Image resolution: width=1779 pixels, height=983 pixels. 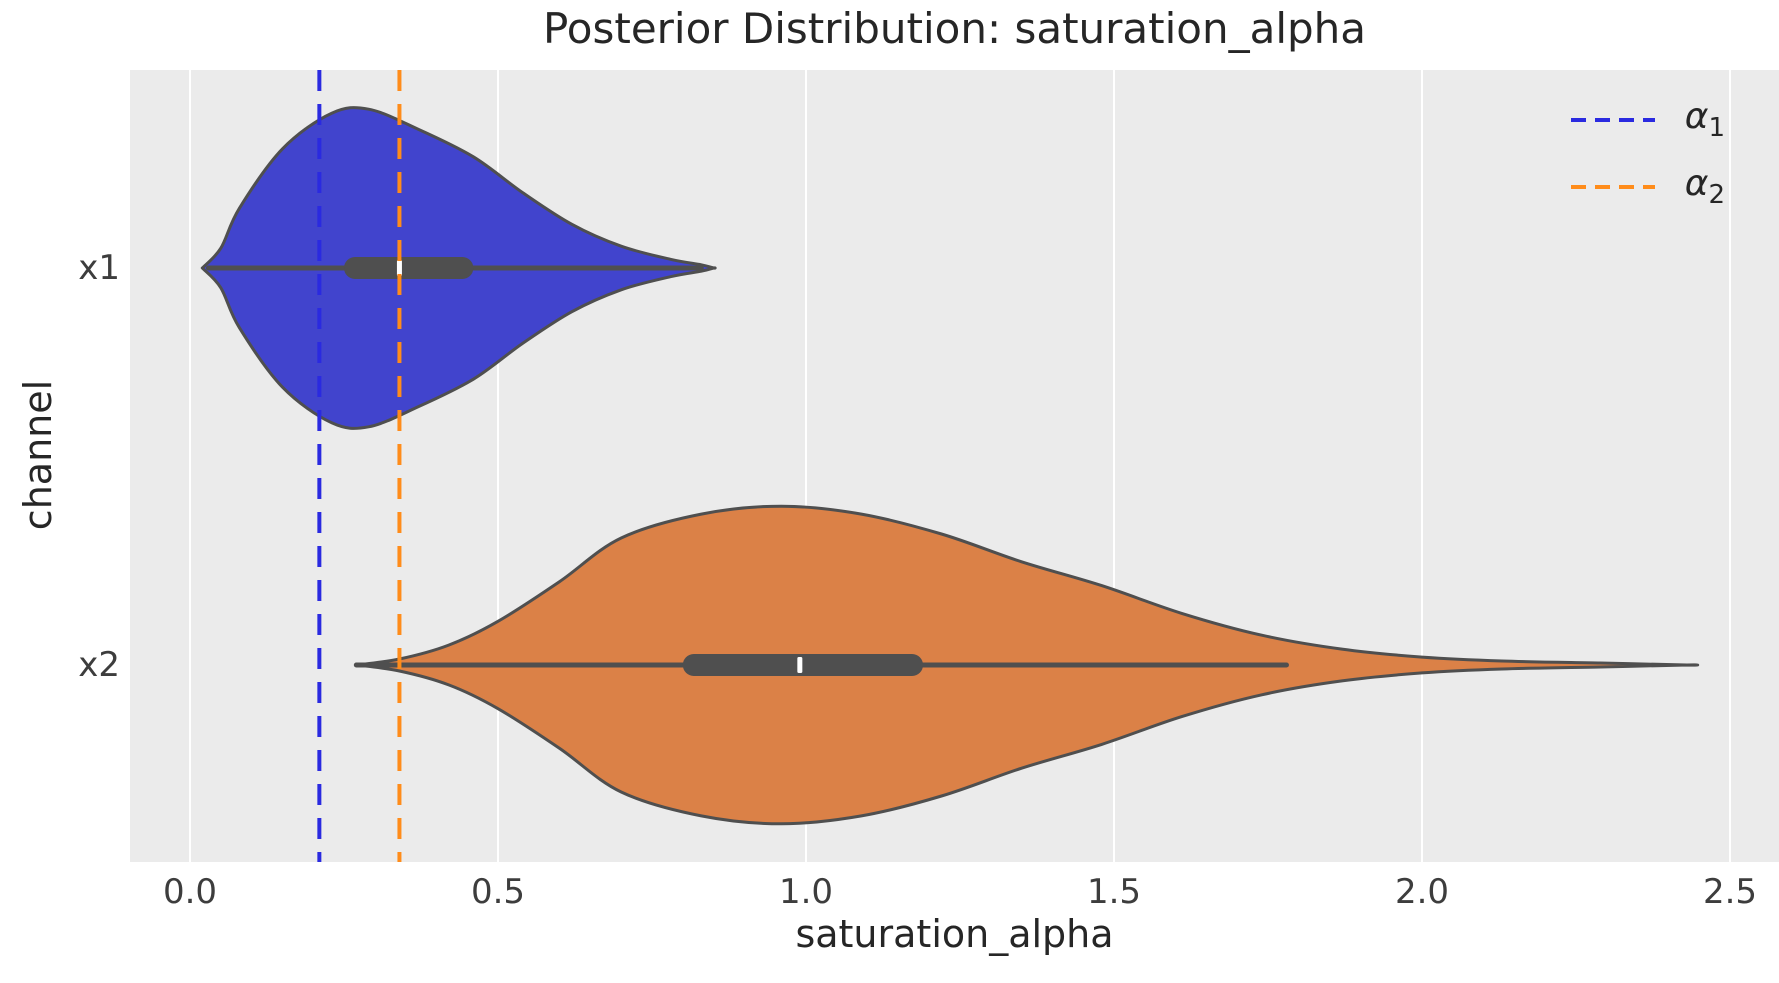 I want to click on x-tick-label-1.5: 1.5, so click(x=1114, y=892).